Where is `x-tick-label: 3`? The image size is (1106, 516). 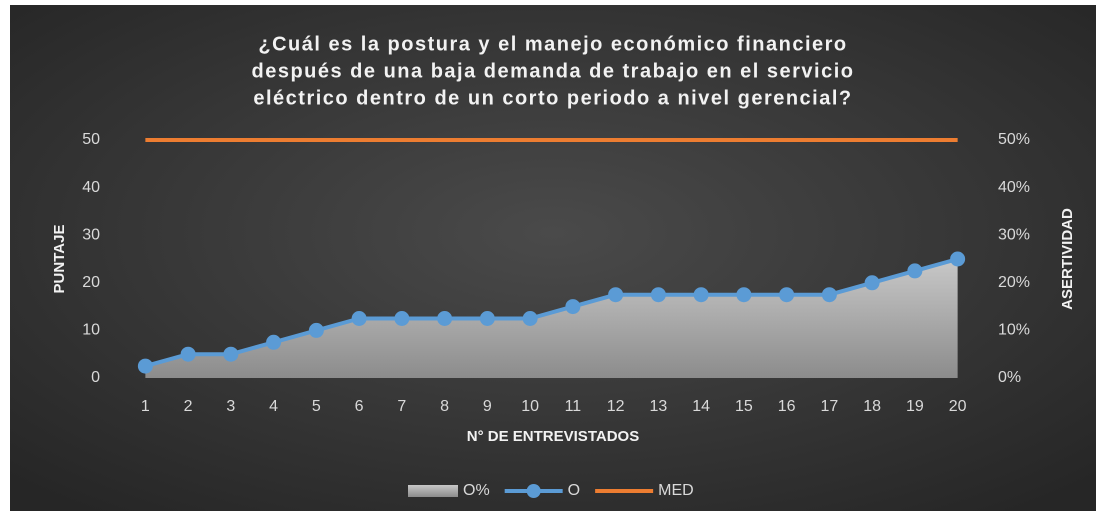 x-tick-label: 3 is located at coordinates (230, 406).